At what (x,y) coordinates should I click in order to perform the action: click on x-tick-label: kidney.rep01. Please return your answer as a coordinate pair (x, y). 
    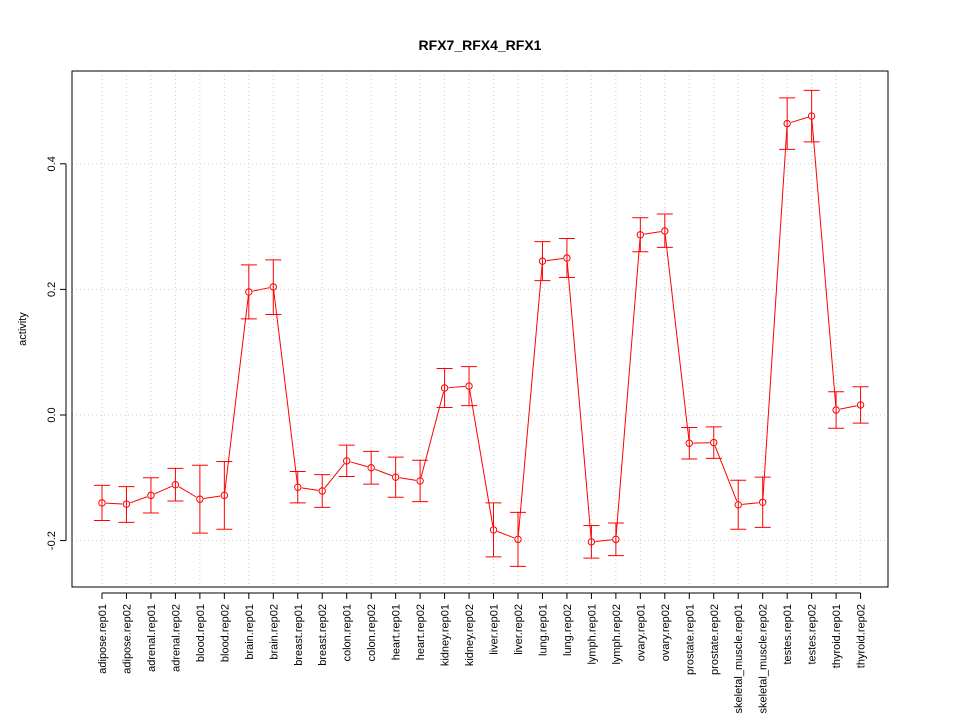
    Looking at the image, I should click on (446, 635).